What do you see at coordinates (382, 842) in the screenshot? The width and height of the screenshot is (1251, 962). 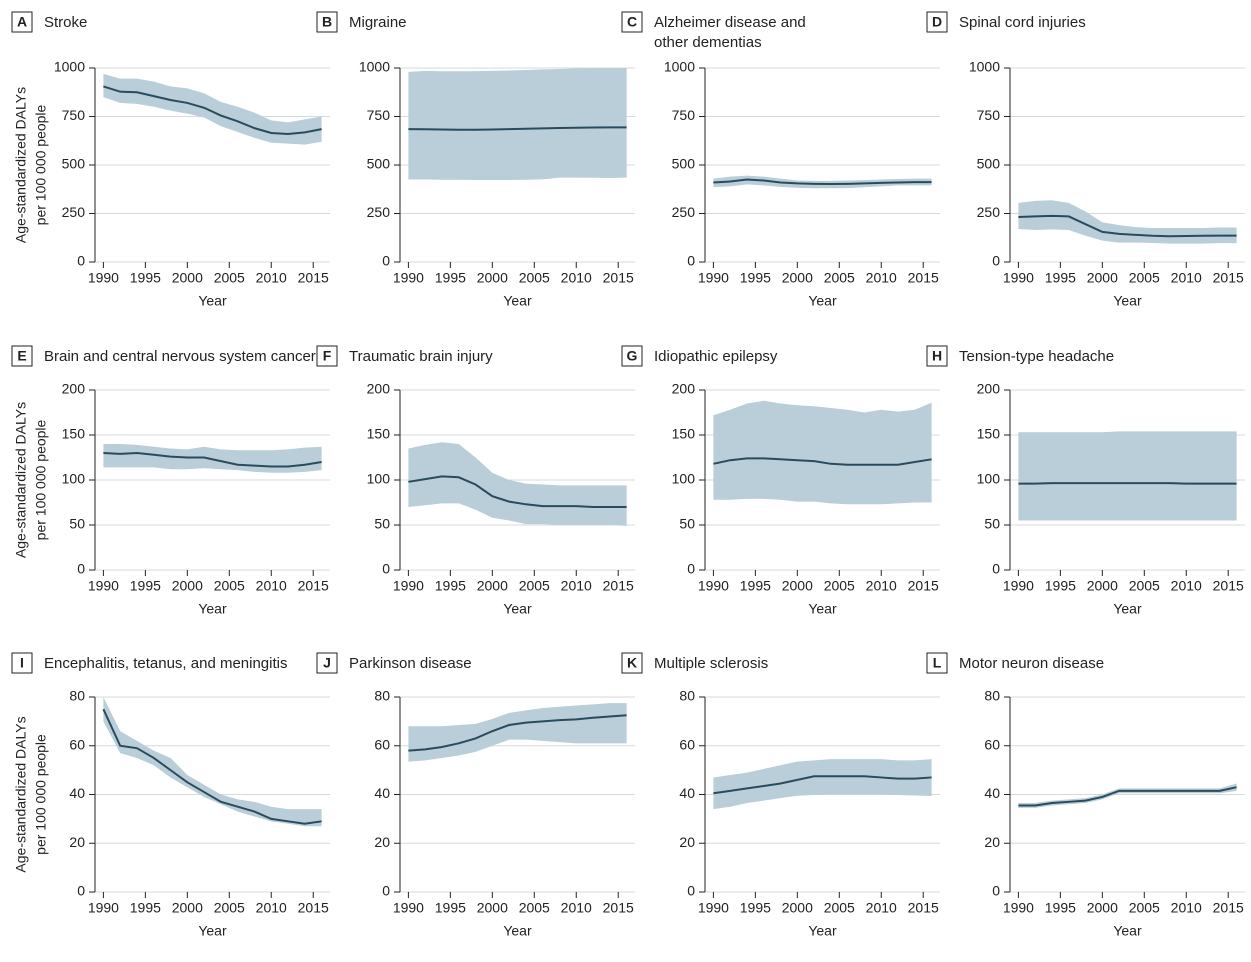 I see `y-tick-label: 20` at bounding box center [382, 842].